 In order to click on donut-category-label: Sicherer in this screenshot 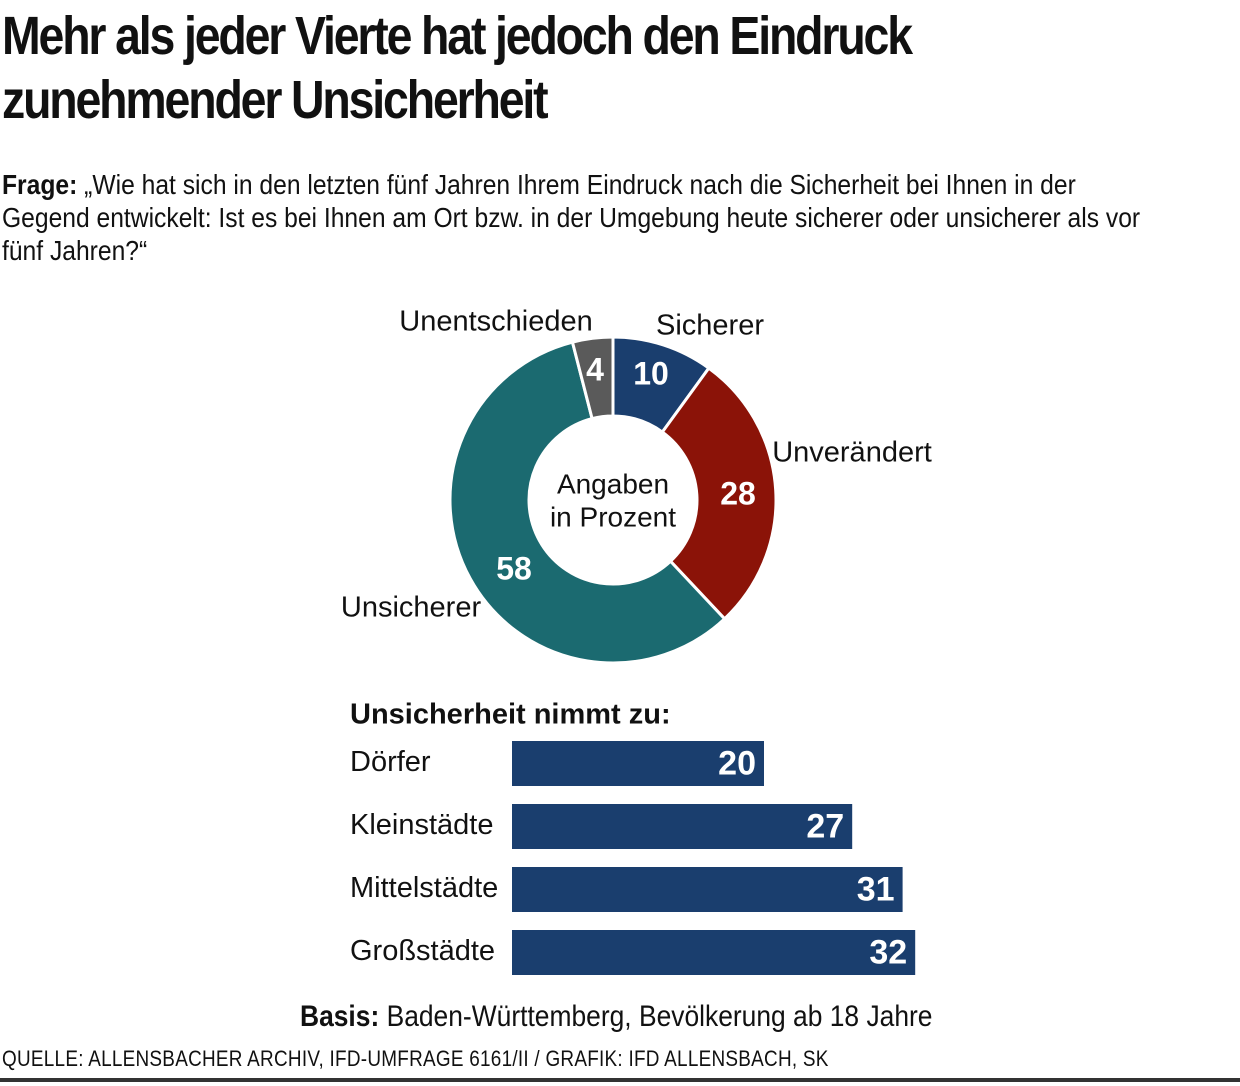, I will do `click(710, 326)`.